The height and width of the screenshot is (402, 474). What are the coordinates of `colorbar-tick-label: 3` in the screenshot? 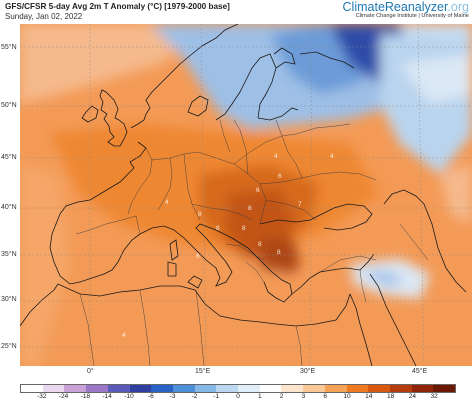 It's located at (303, 396).